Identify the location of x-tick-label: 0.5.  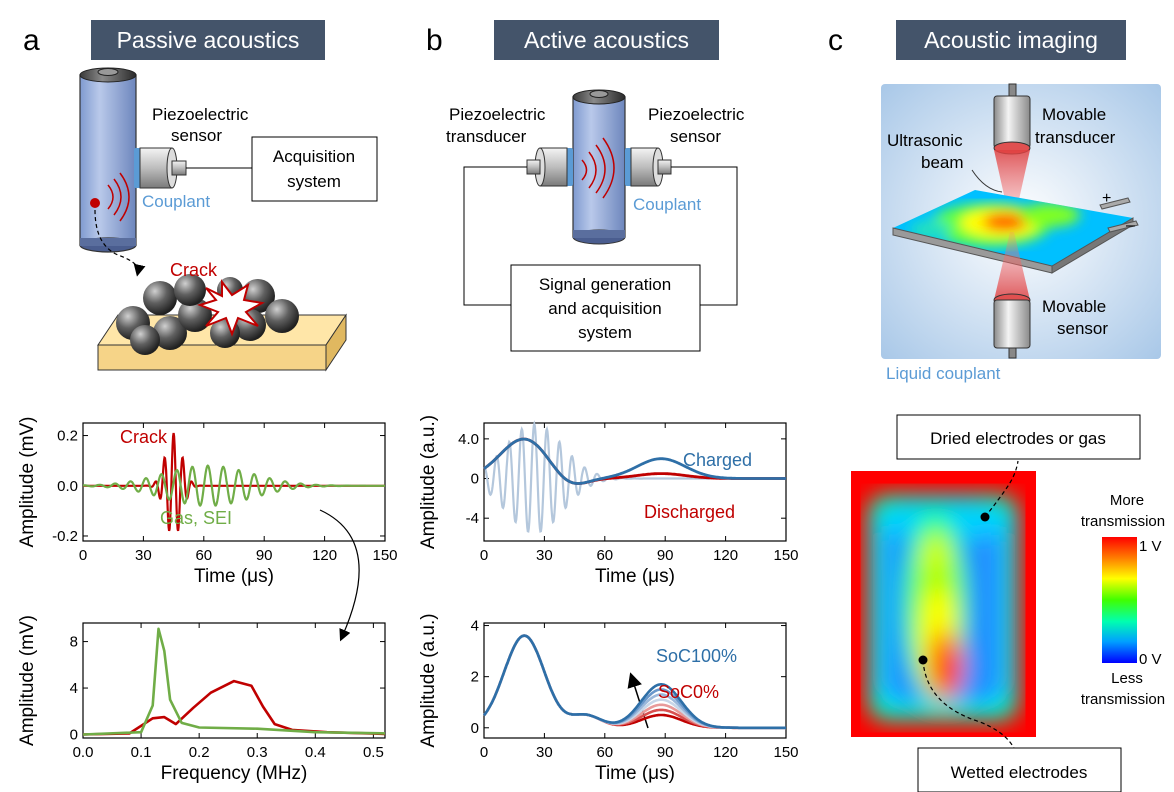
(373, 752).